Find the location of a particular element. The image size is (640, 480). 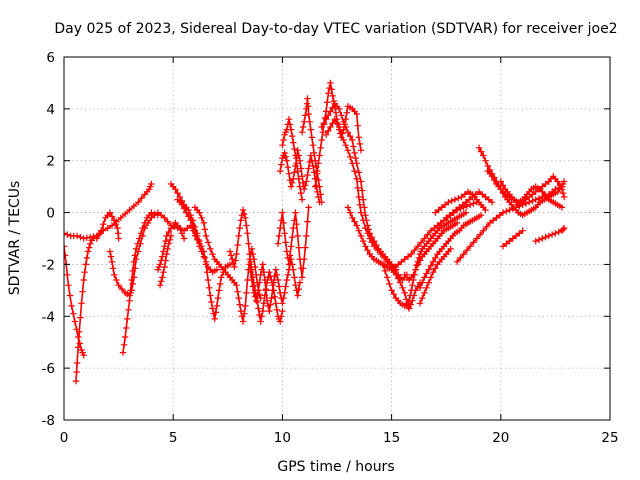

y-axis-label: SDTVAR / TECUs is located at coordinates (15, 238).